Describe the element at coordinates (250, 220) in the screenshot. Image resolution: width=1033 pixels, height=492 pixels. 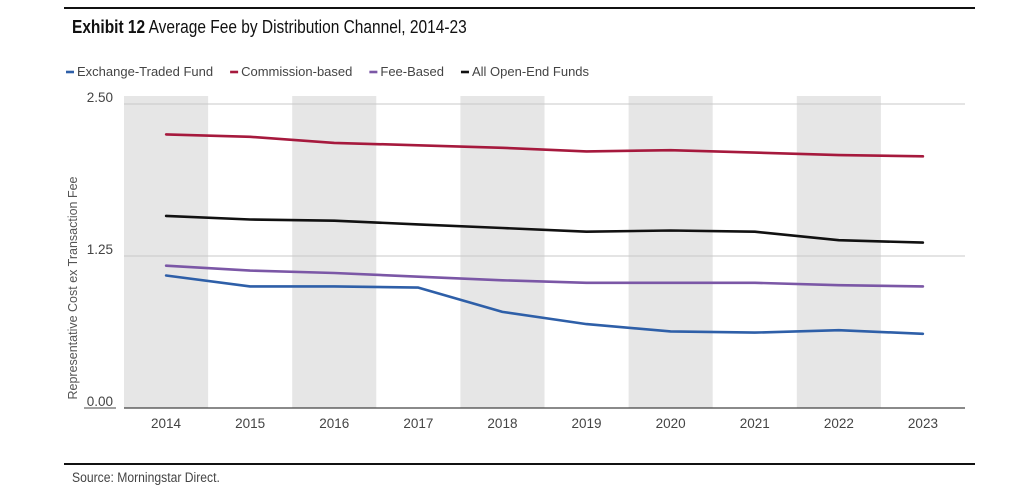
I see `point-all-open-end-funds-2015` at that location.